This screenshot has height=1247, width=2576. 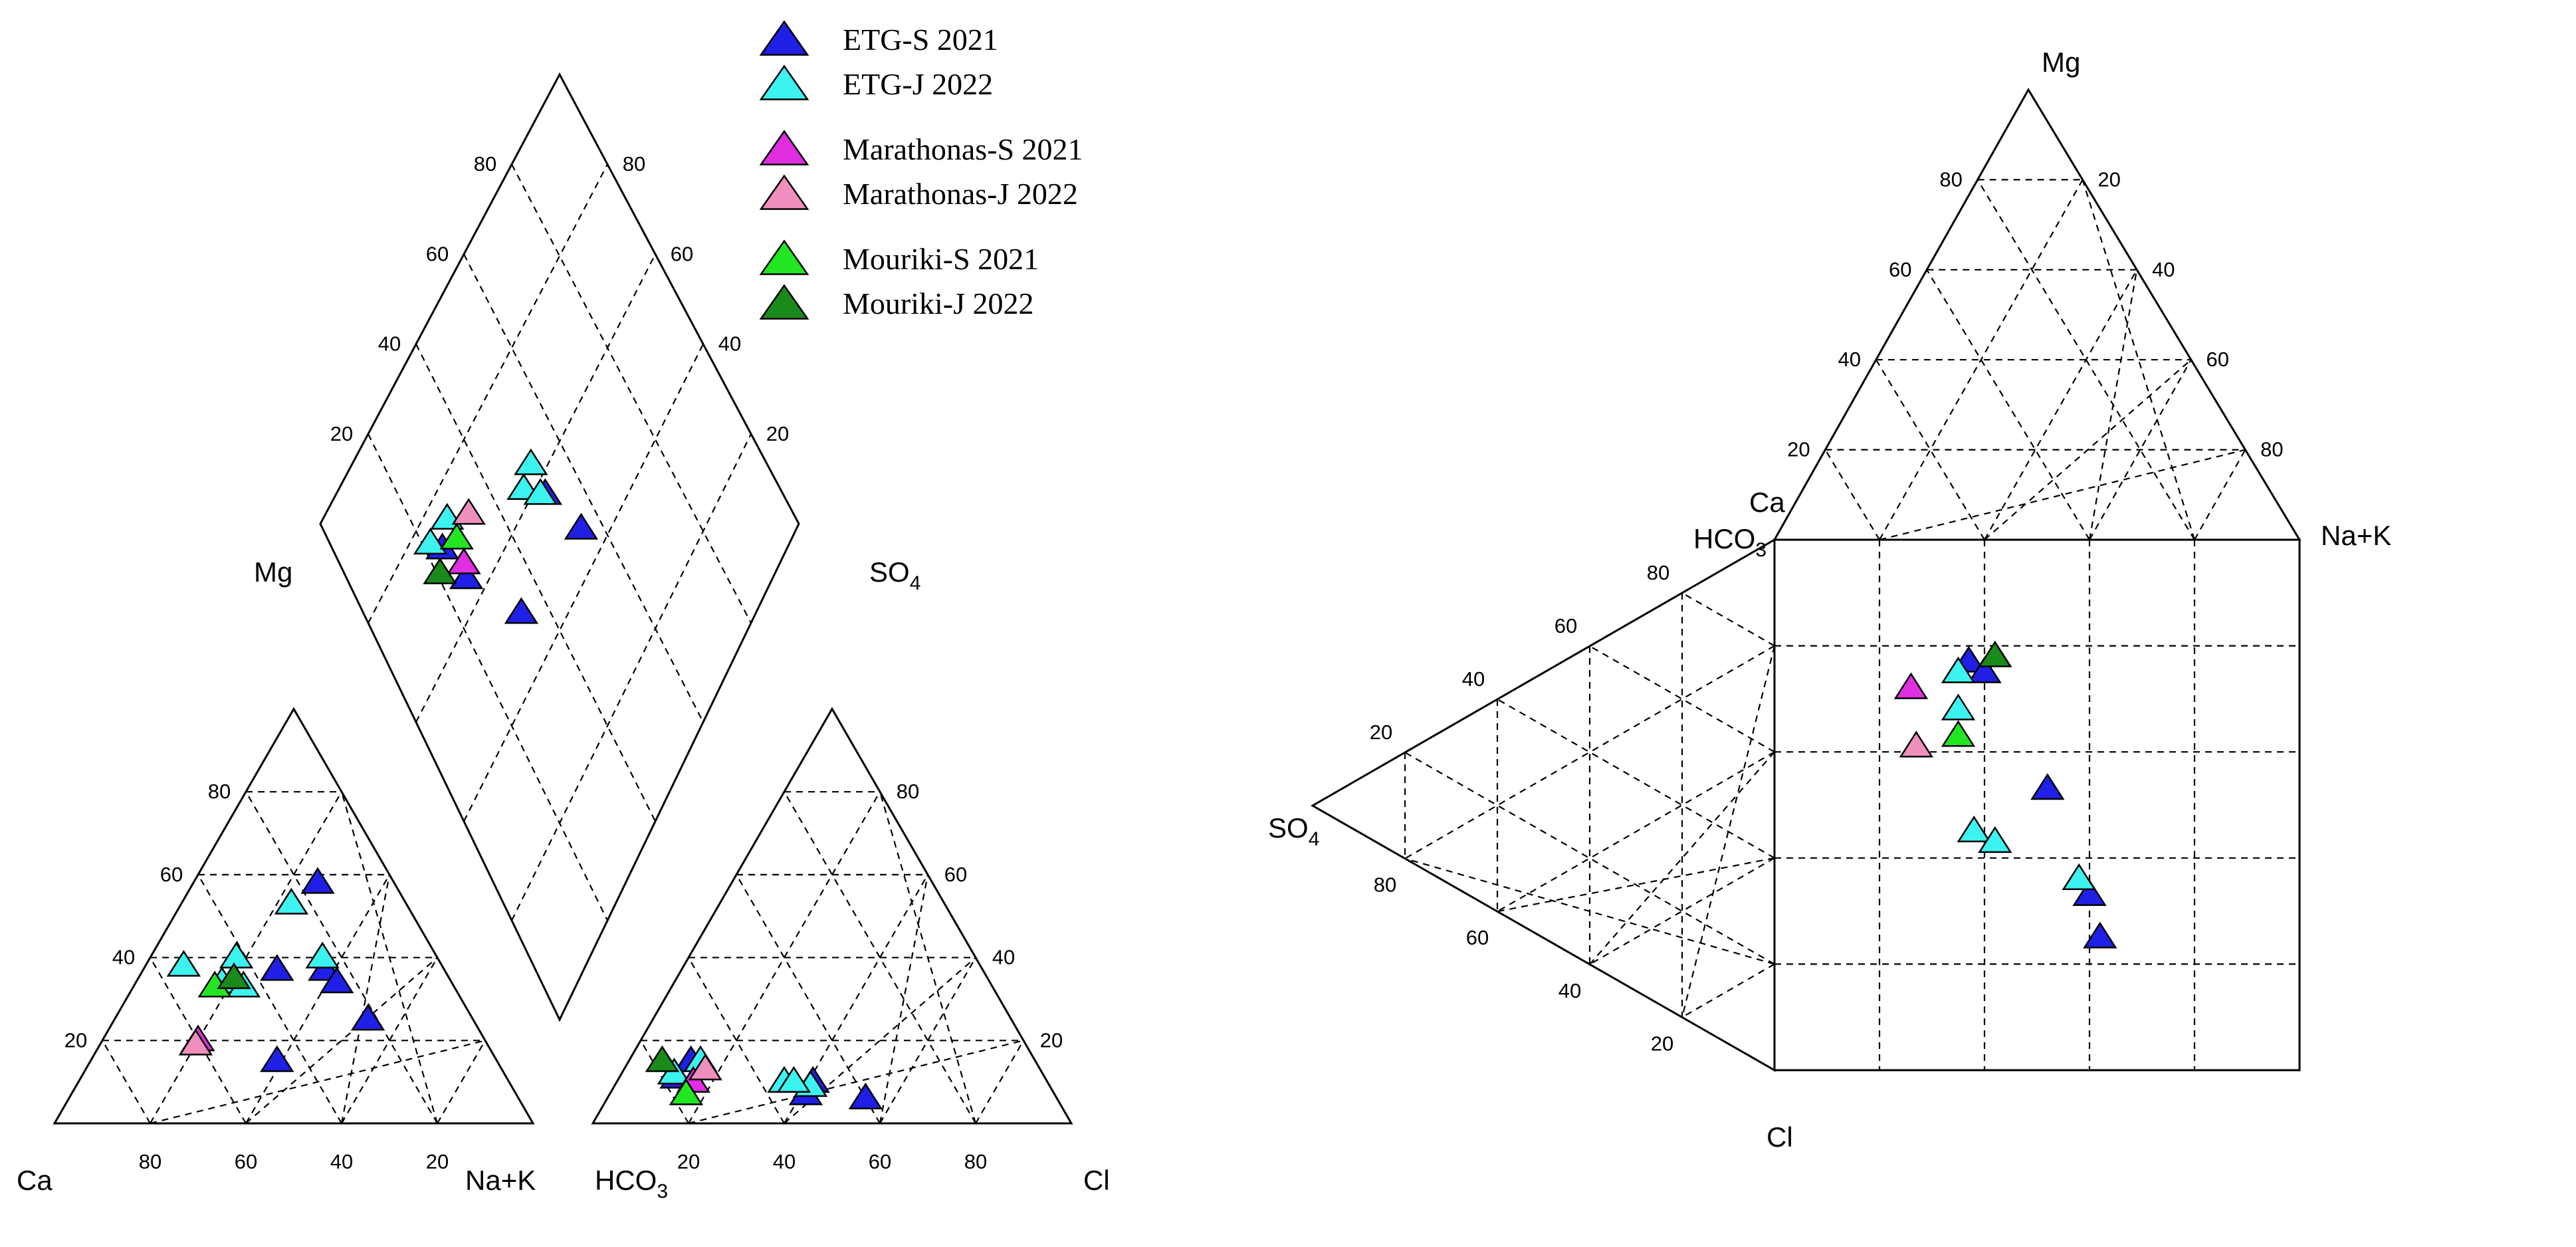 I want to click on durov-anion-triangle-frame, so click(x=1543, y=805).